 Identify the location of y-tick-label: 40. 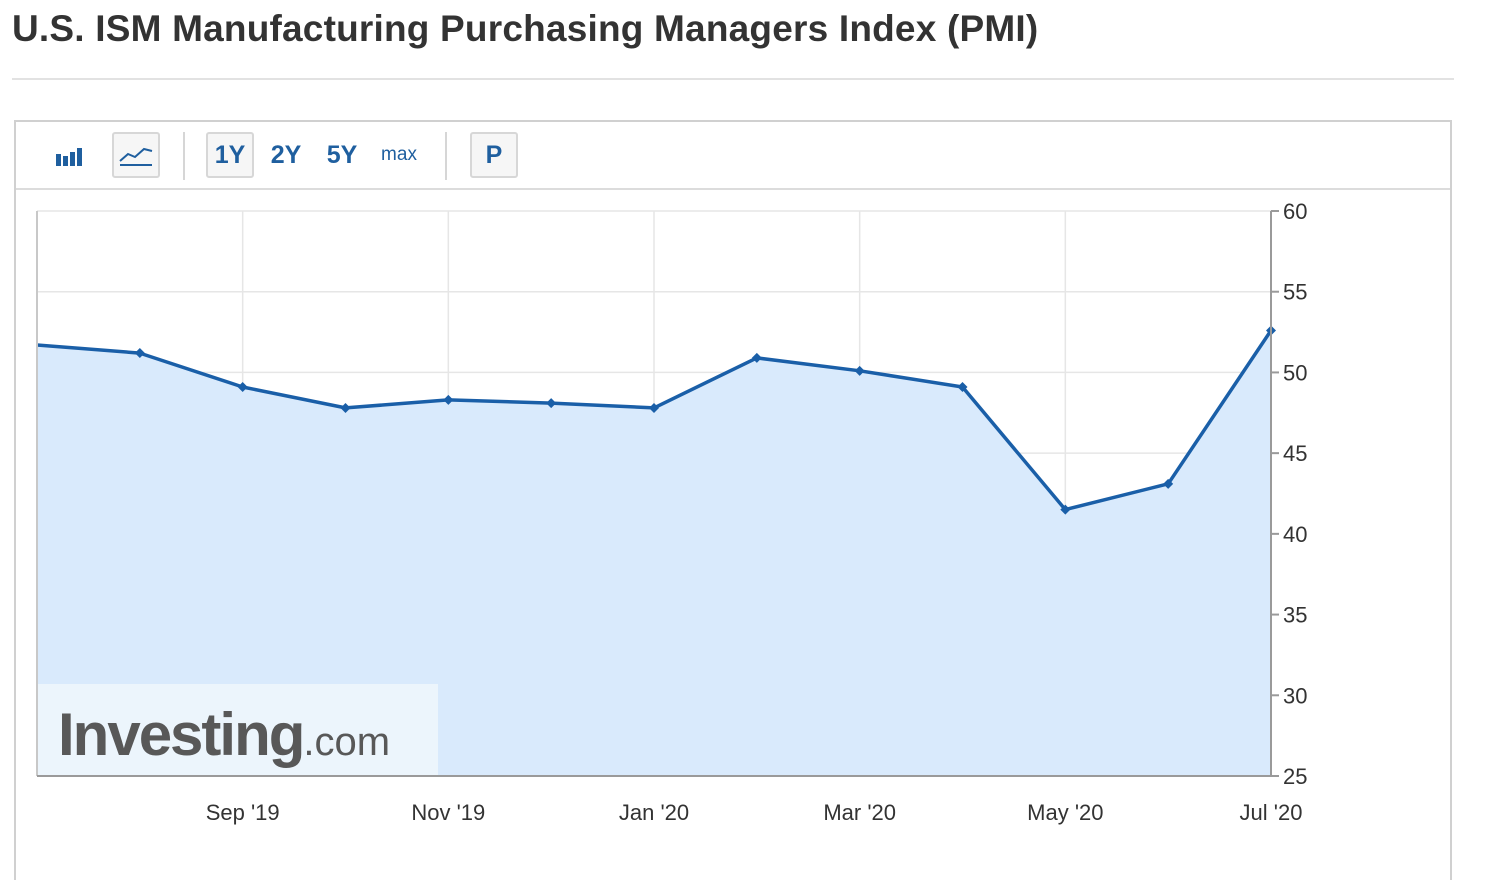
(1295, 534).